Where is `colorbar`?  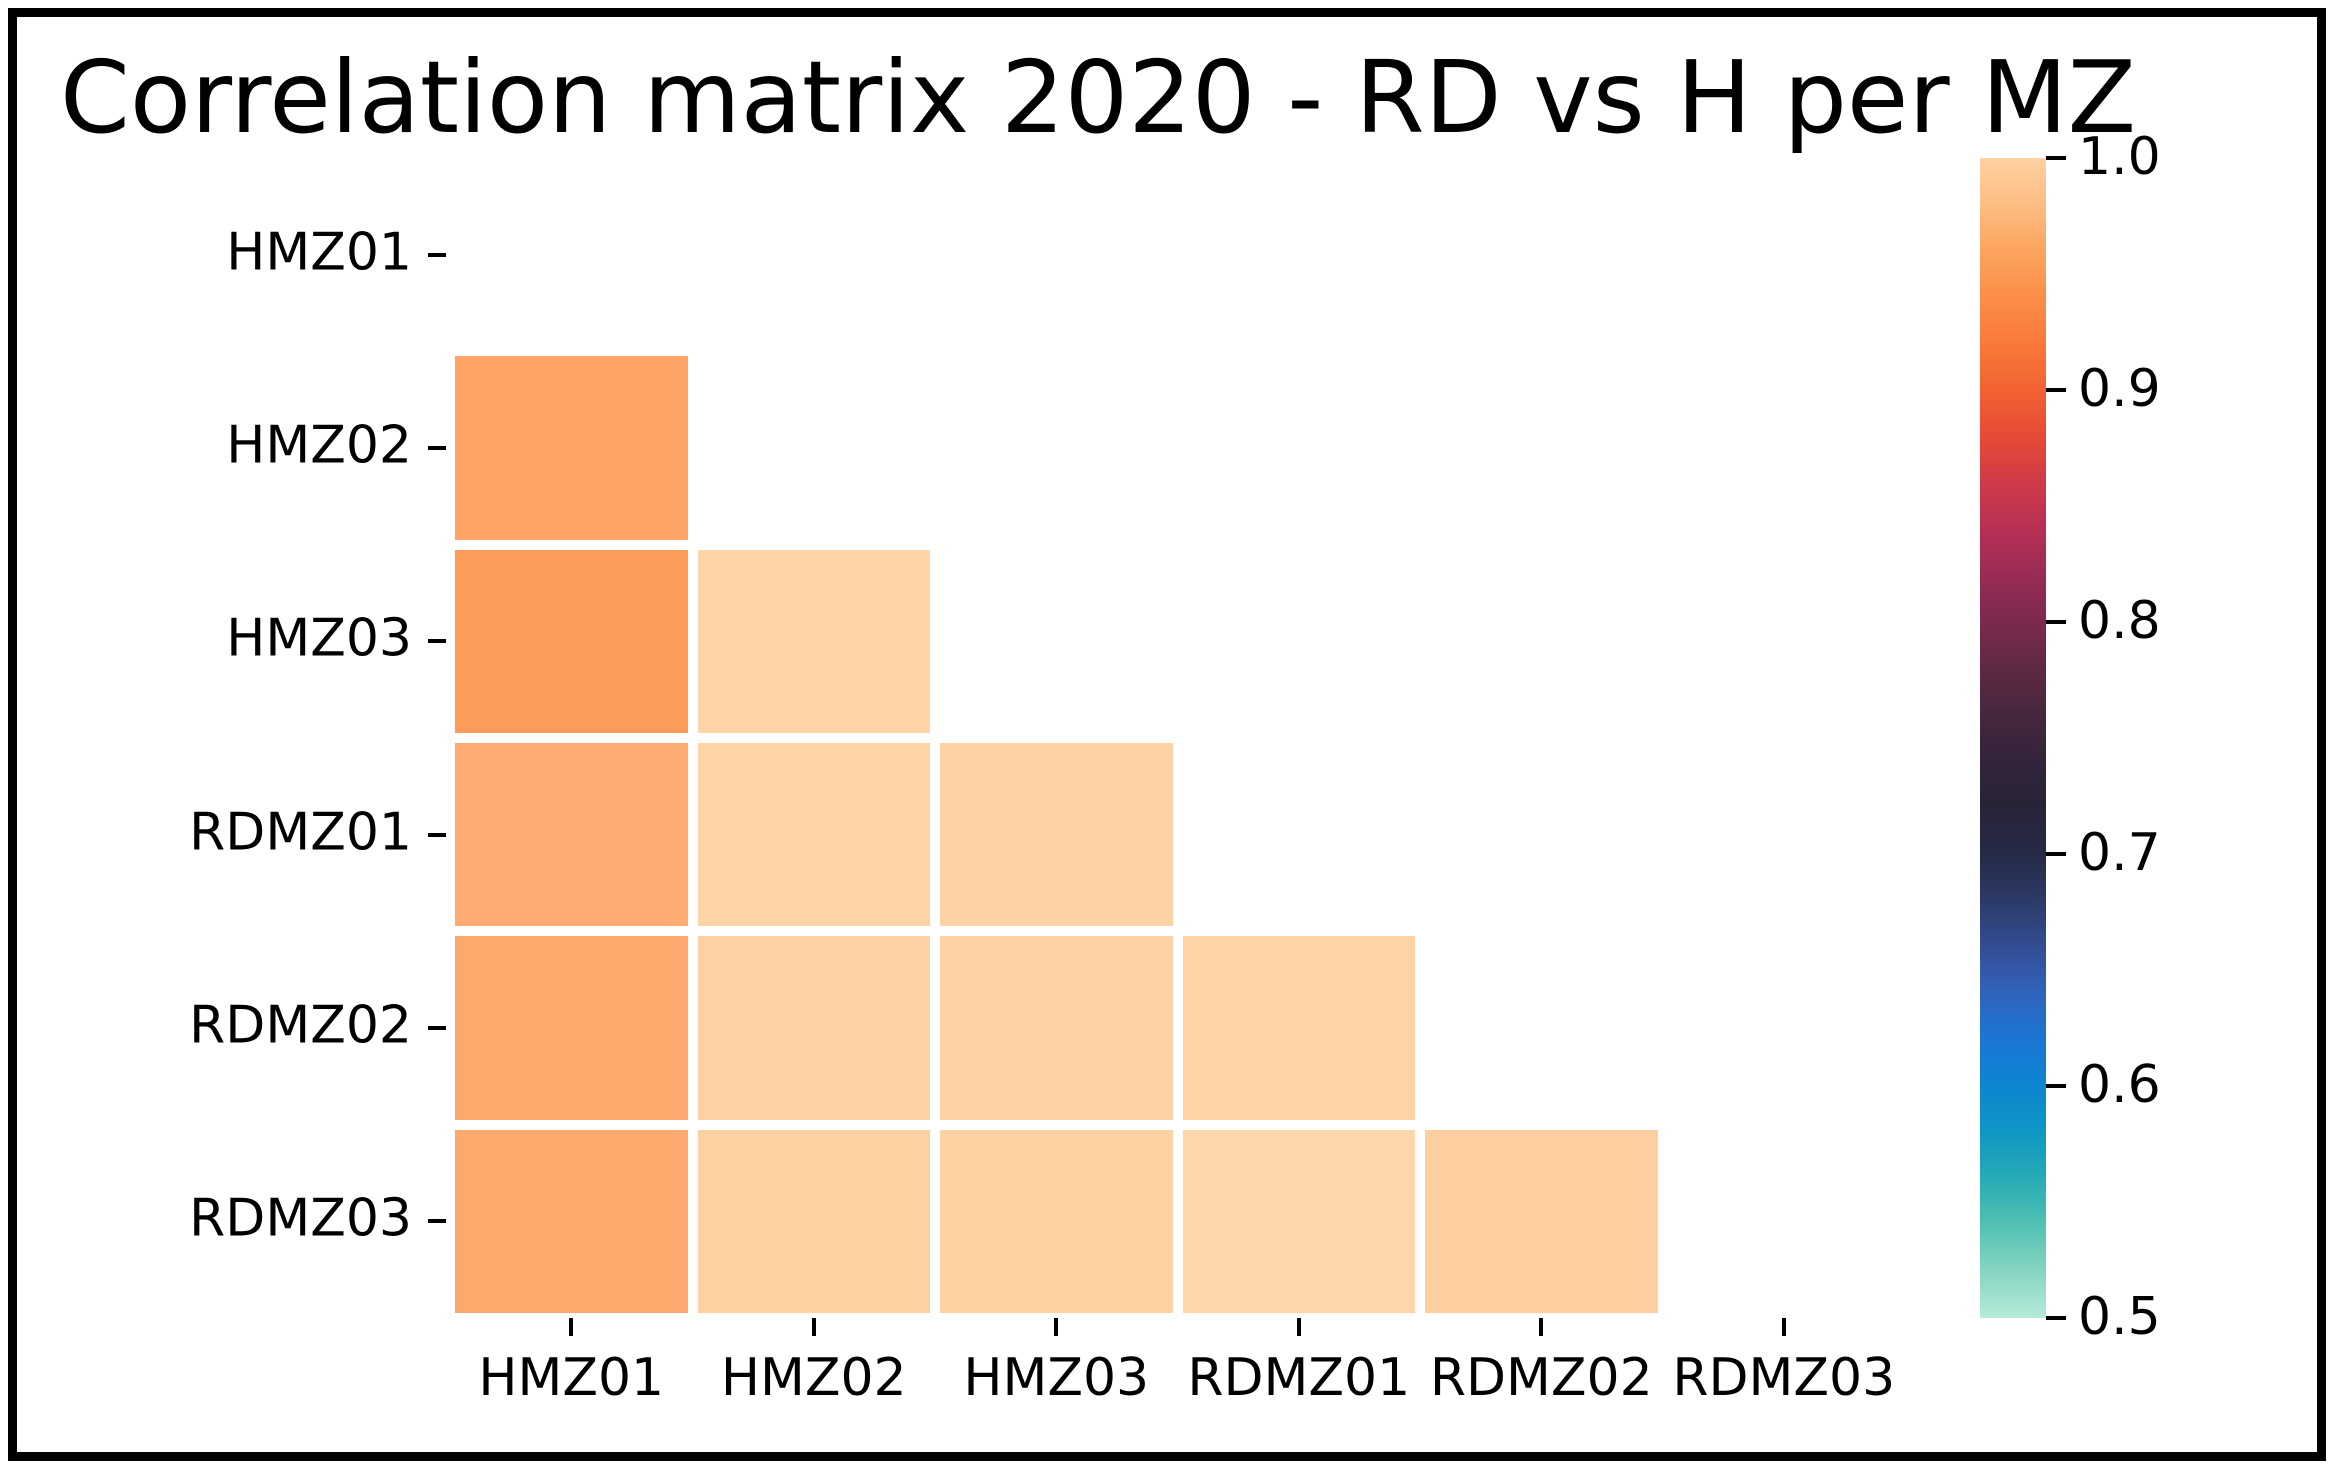 colorbar is located at coordinates (2013, 738).